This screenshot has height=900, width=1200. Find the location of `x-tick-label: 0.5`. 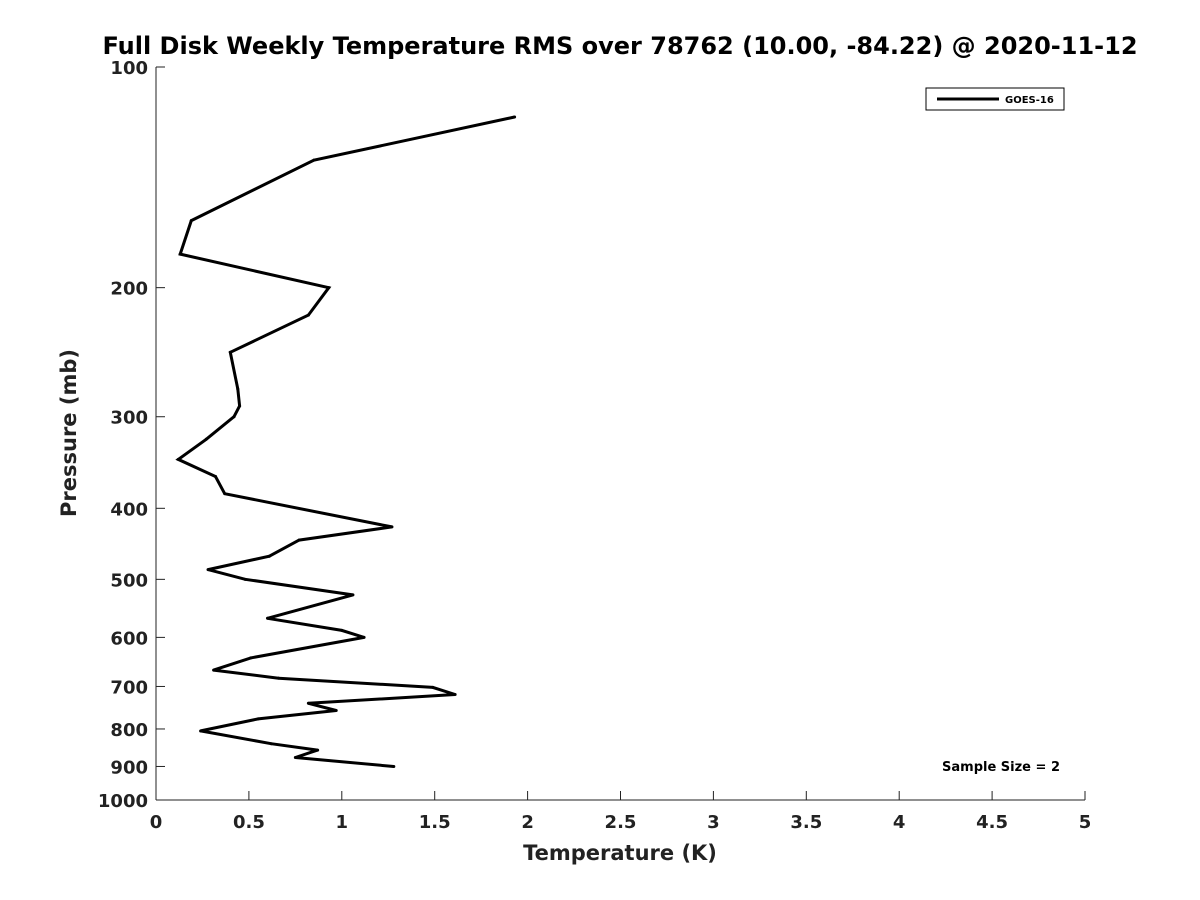

x-tick-label: 0.5 is located at coordinates (249, 822).